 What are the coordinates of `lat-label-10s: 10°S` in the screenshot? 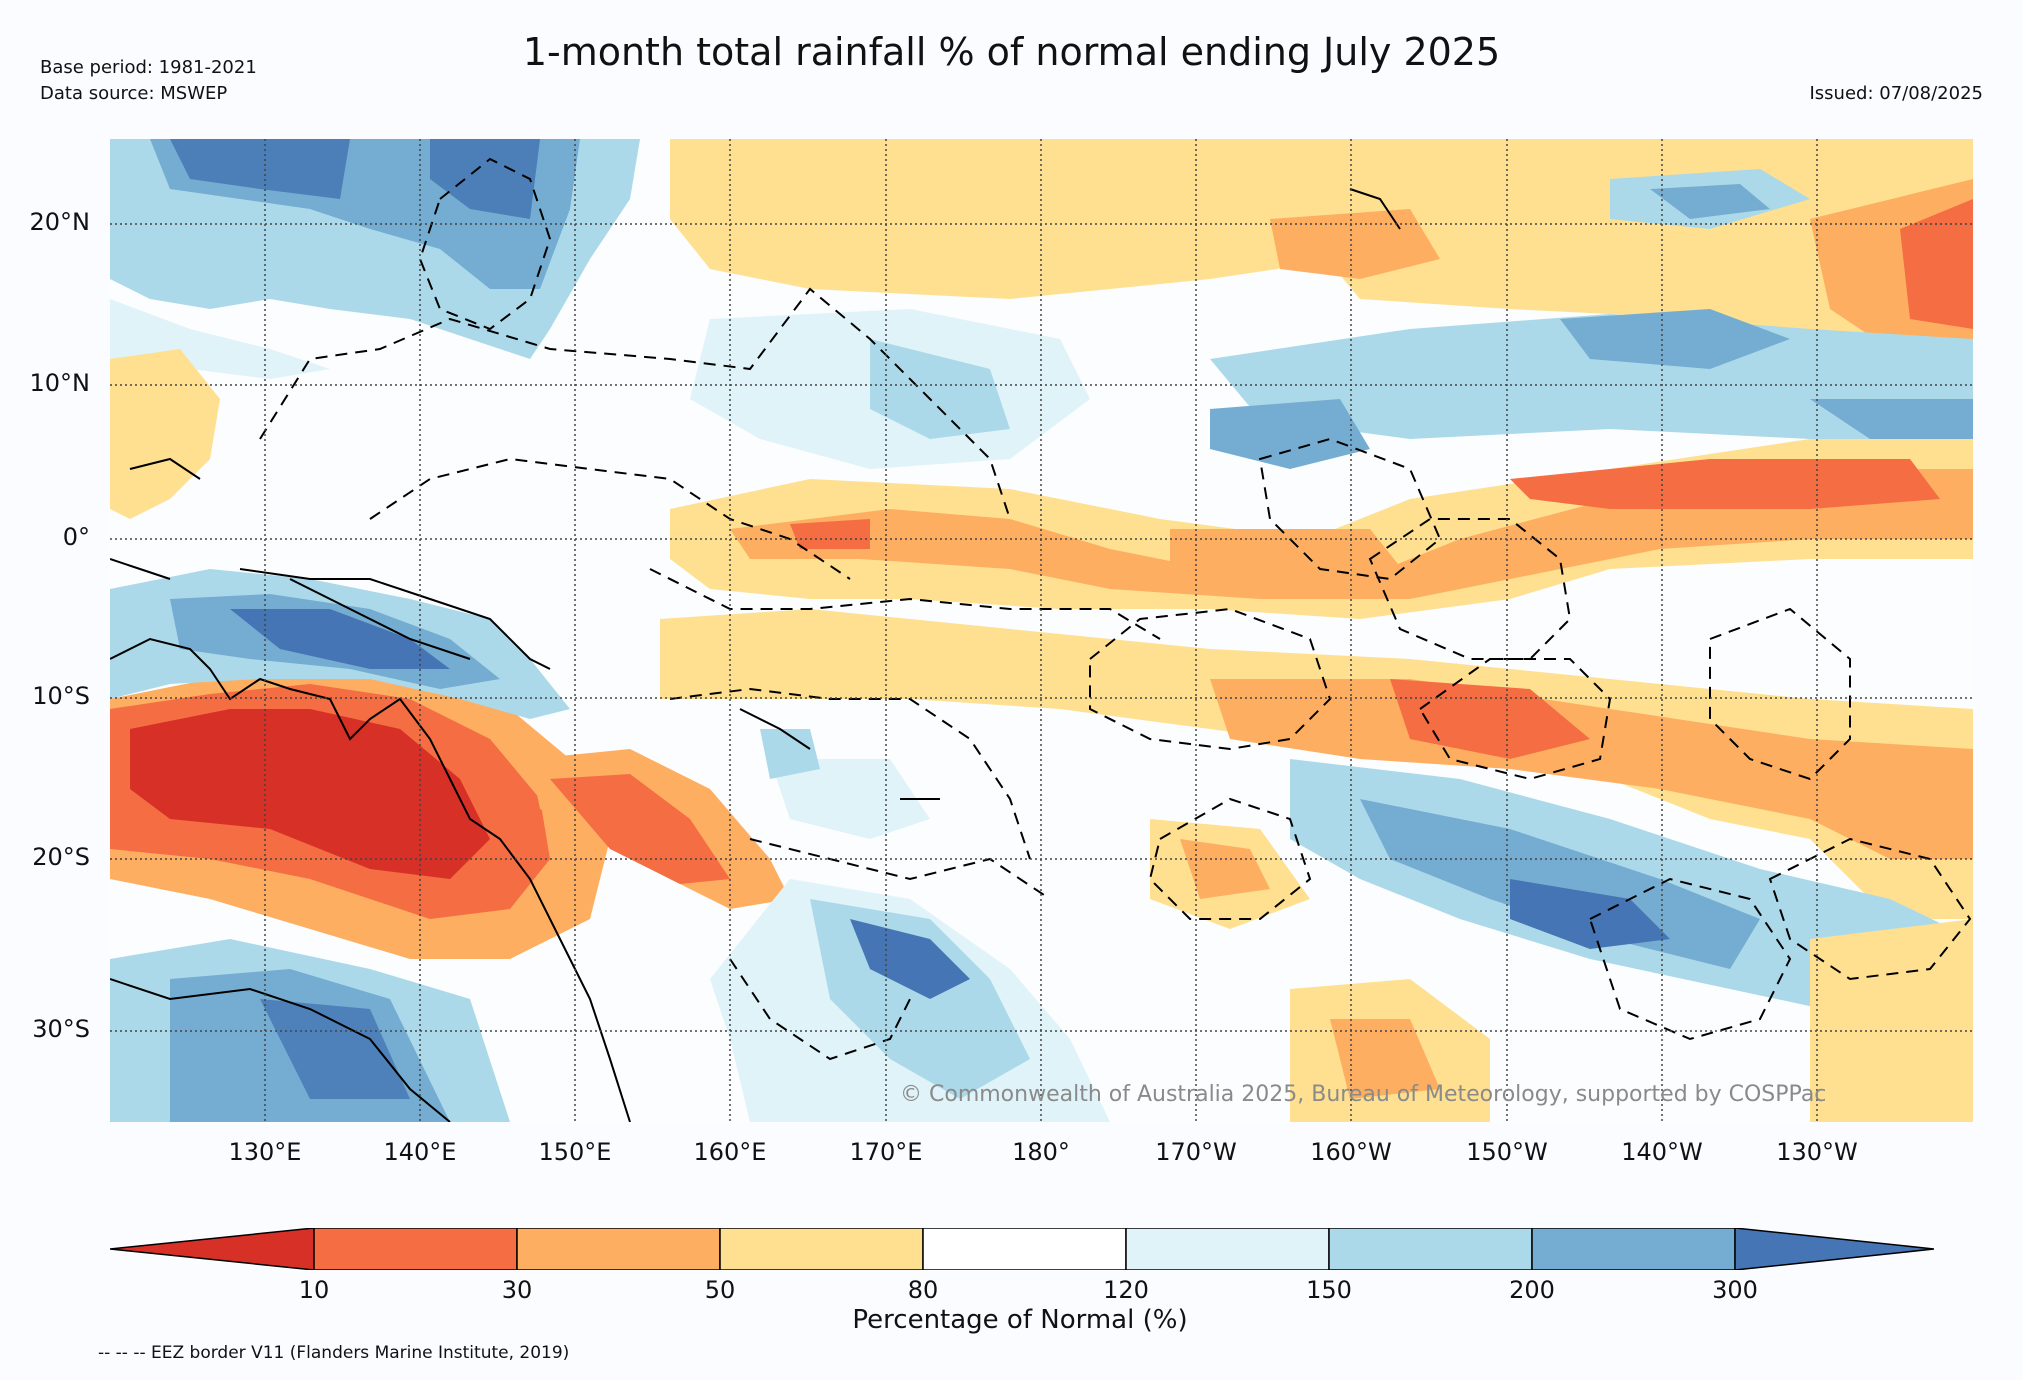 It's located at (61, 696).